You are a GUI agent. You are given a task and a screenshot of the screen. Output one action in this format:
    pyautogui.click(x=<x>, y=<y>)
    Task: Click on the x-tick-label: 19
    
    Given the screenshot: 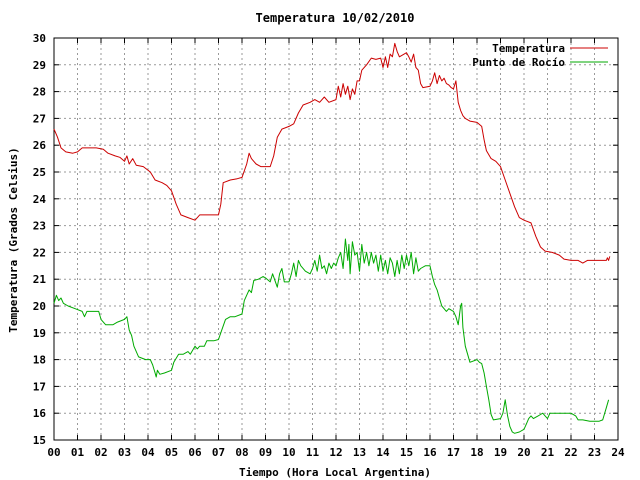 What is the action you would take?
    pyautogui.click(x=500, y=452)
    